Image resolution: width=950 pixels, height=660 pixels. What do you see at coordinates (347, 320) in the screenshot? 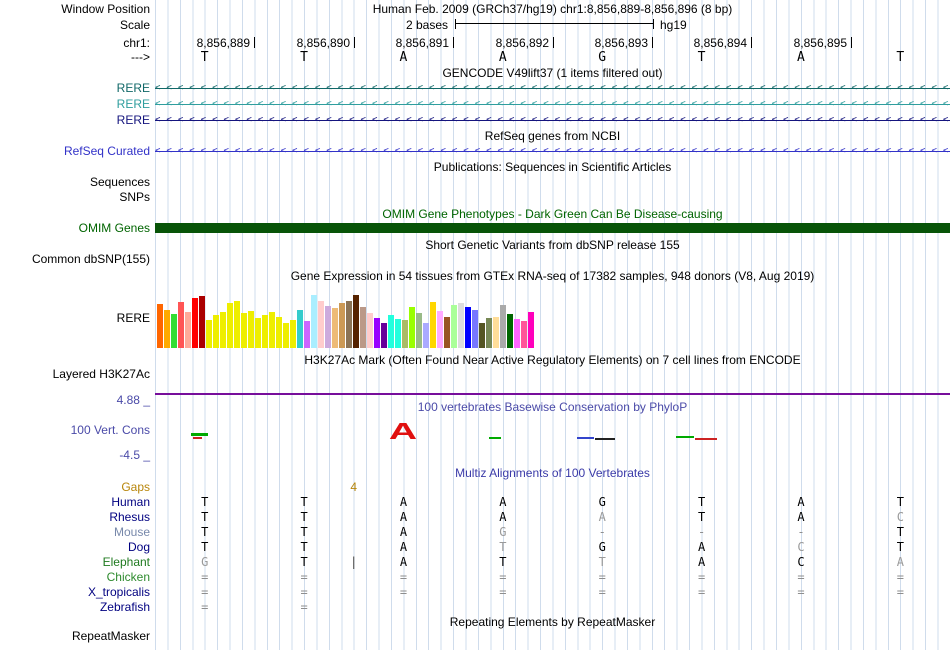
I see `gtex-expression-barchart` at bounding box center [347, 320].